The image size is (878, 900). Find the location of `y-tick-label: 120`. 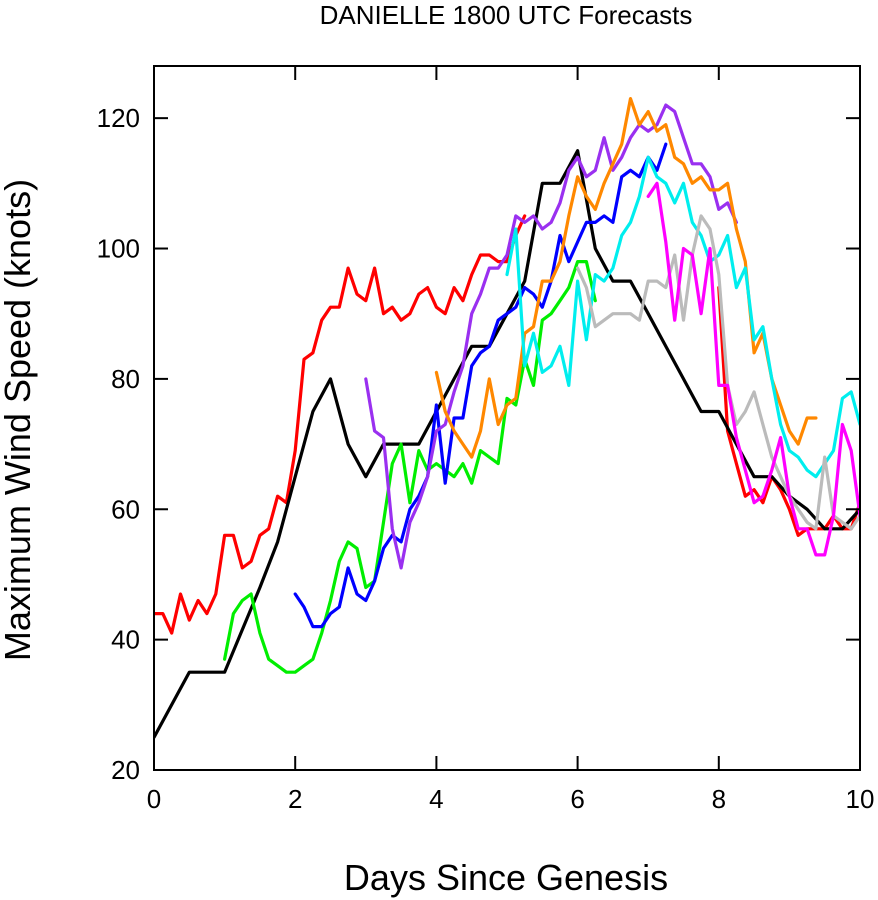

y-tick-label: 120 is located at coordinates (118, 118).